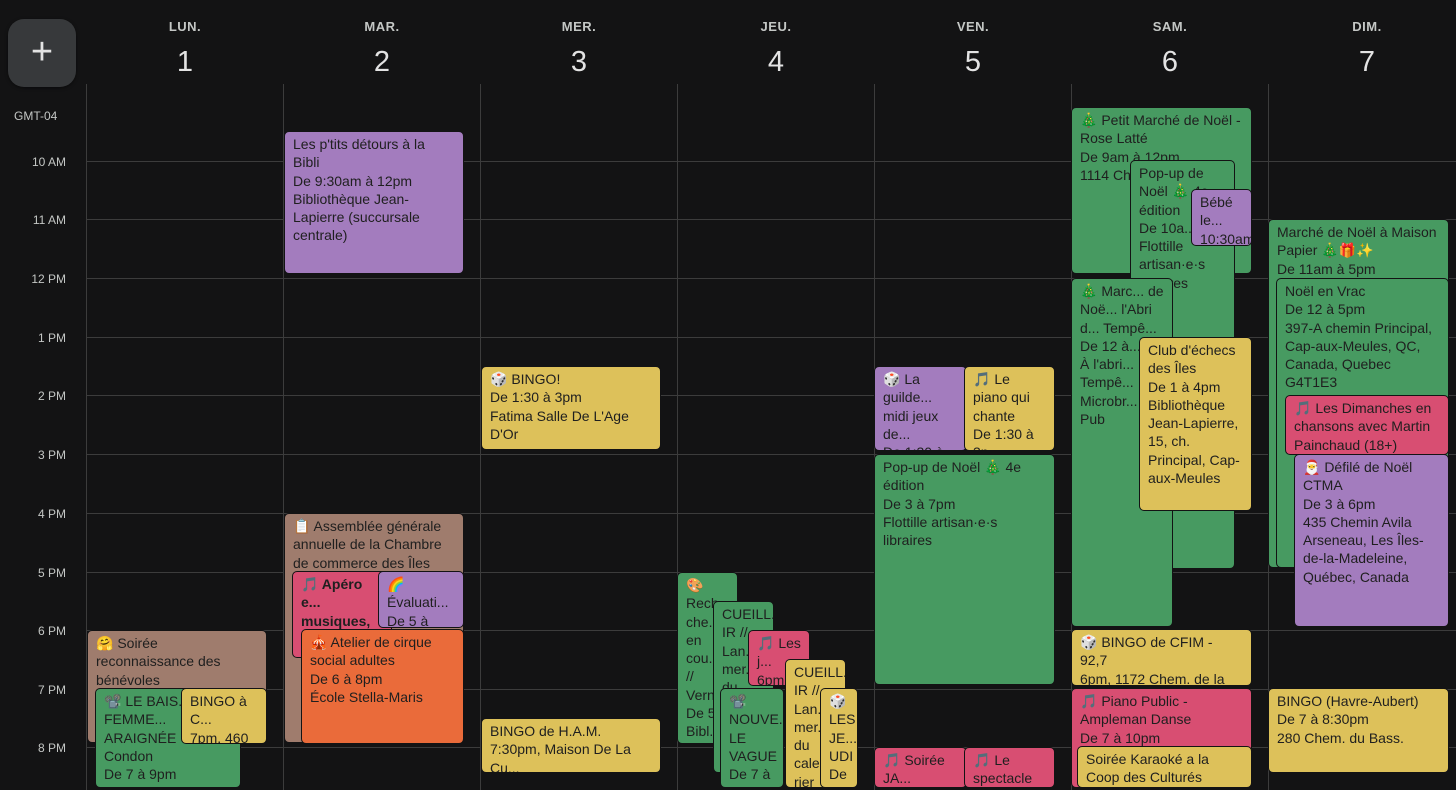 The image size is (1456, 790). I want to click on event-detail: De 3 à 7pm, so click(919, 503).